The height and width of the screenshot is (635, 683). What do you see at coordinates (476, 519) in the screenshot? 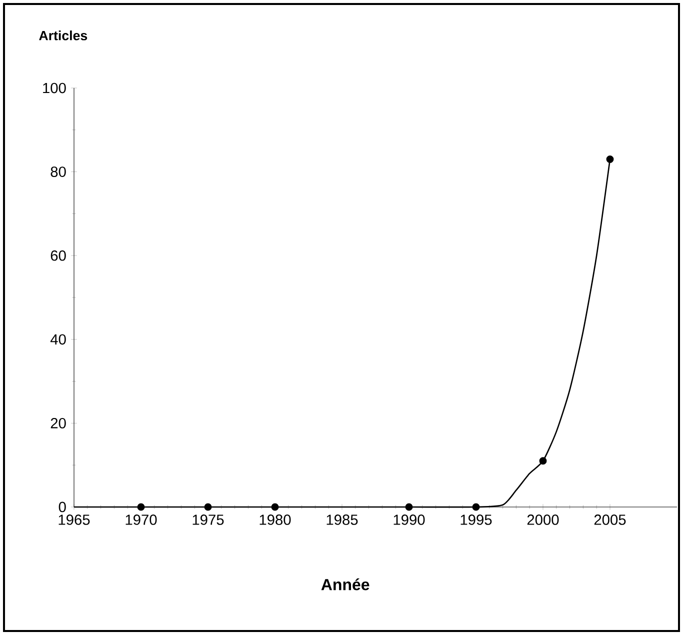
I see `x-tick-label: 1995` at bounding box center [476, 519].